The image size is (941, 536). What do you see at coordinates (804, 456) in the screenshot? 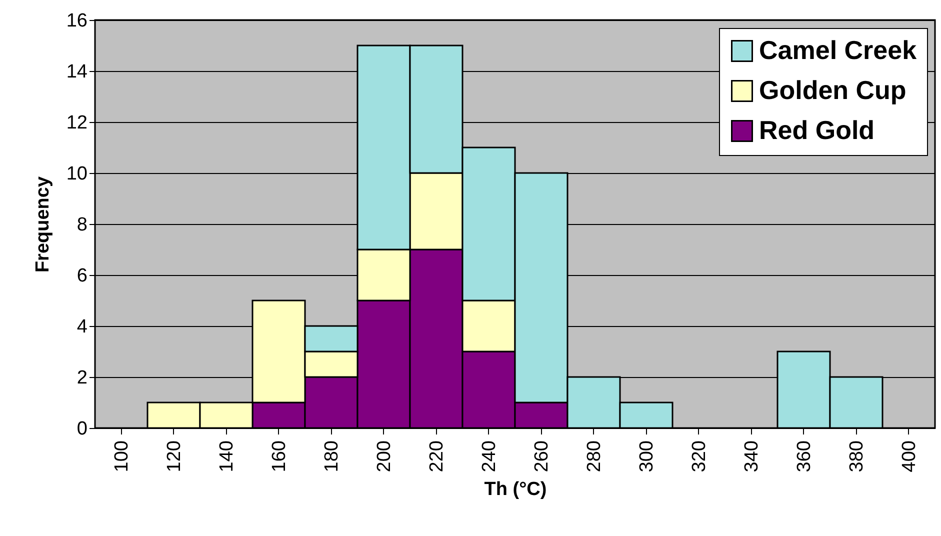
I see `x-tick-label: 360` at bounding box center [804, 456].